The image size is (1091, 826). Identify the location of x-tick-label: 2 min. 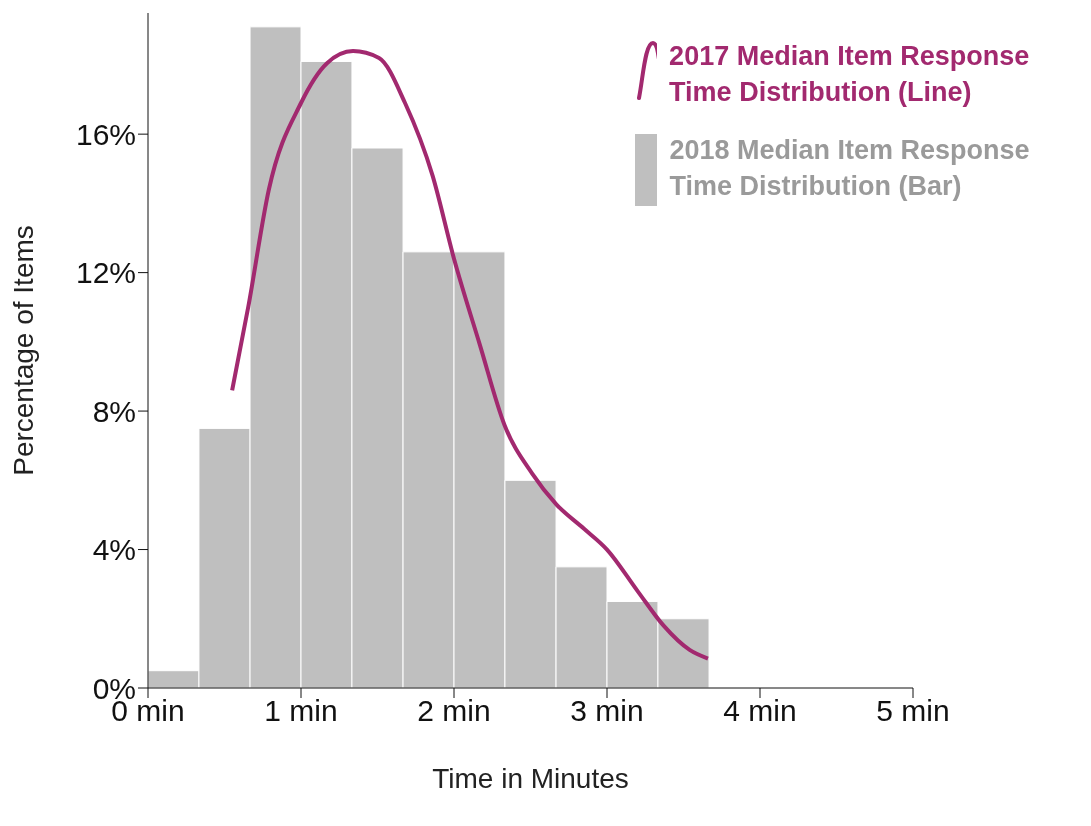
(454, 711).